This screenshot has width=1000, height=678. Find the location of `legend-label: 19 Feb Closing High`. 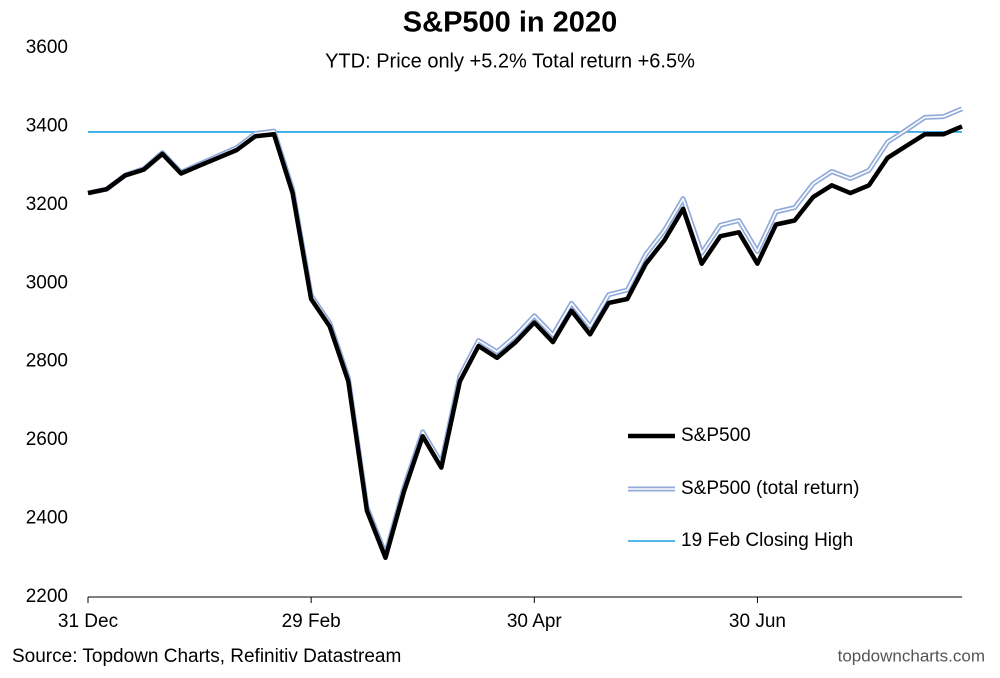

legend-label: 19 Feb Closing High is located at coordinates (767, 540).